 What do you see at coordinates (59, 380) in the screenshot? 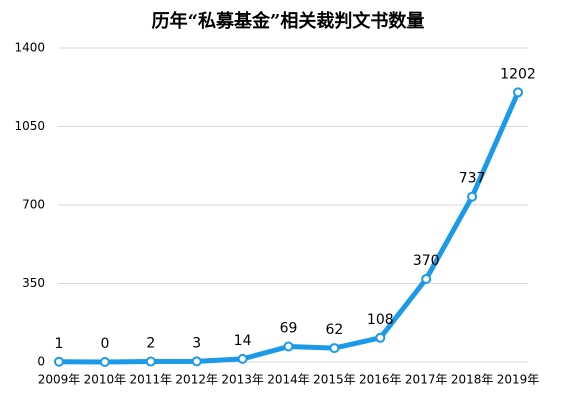
I see `x-tick-label: 2009年` at bounding box center [59, 380].